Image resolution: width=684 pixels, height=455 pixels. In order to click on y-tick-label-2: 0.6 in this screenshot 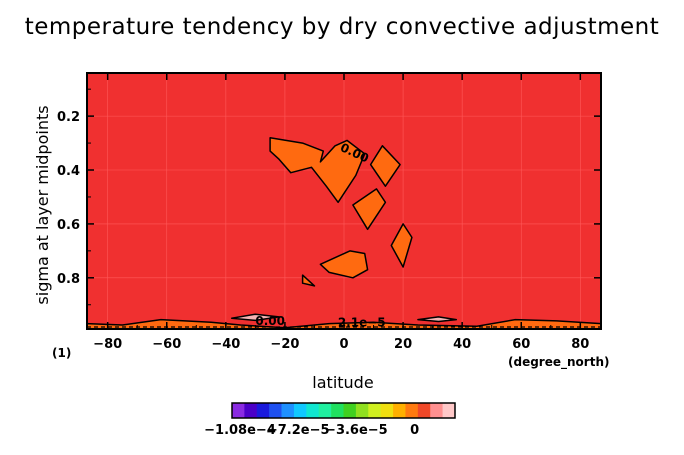, I will do `click(68, 225)`.